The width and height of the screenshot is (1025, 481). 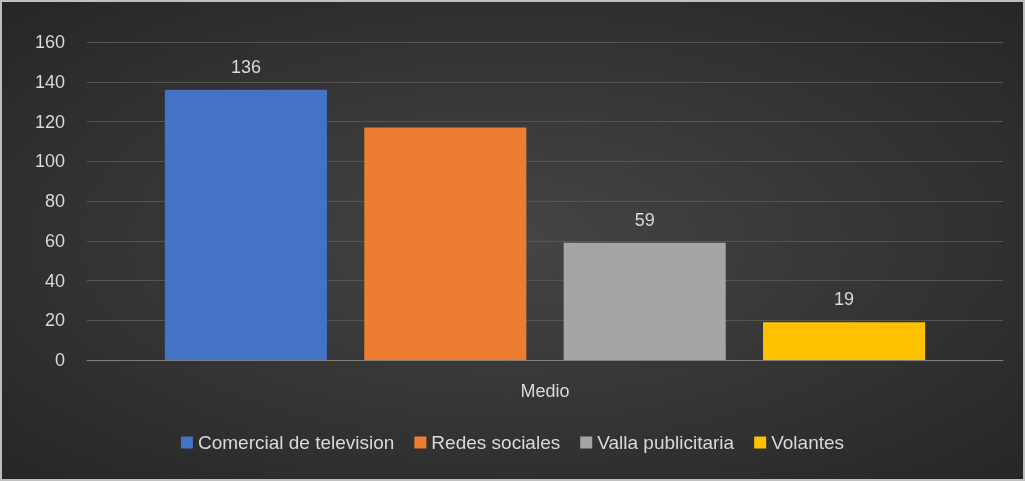 What do you see at coordinates (644, 219) in the screenshot?
I see `data-label: 59` at bounding box center [644, 219].